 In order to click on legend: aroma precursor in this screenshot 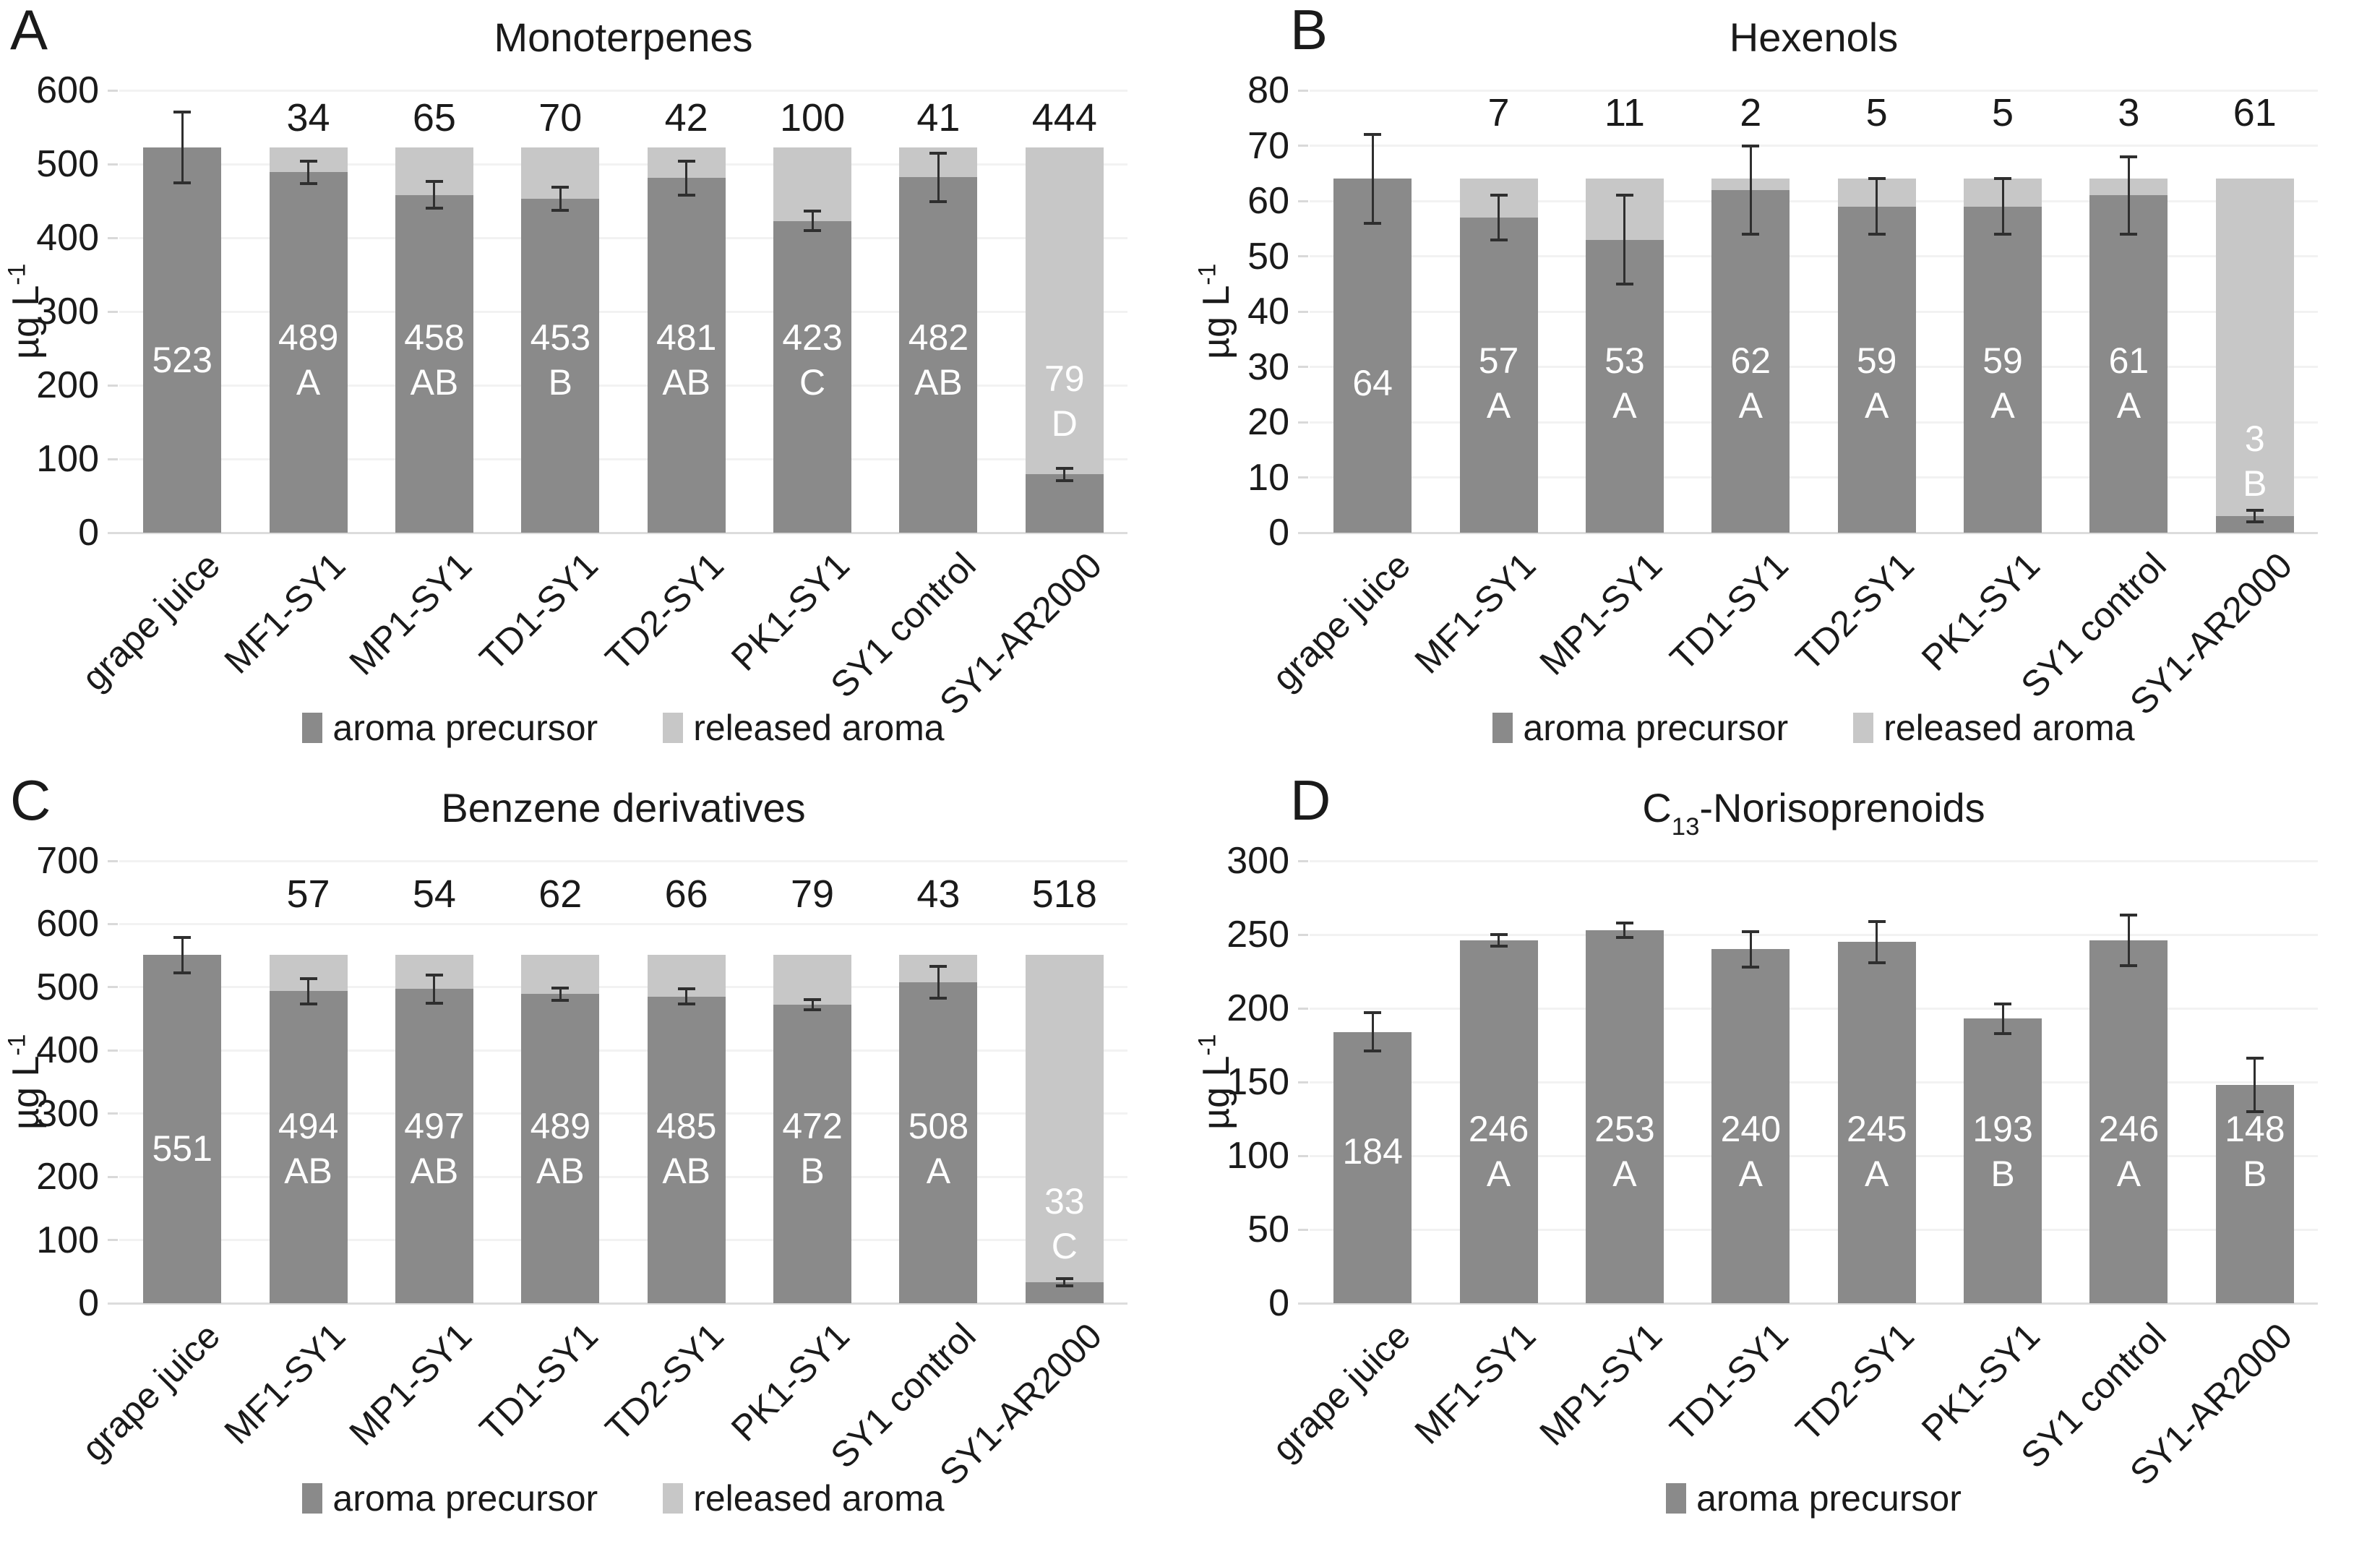, I will do `click(1814, 1498)`.